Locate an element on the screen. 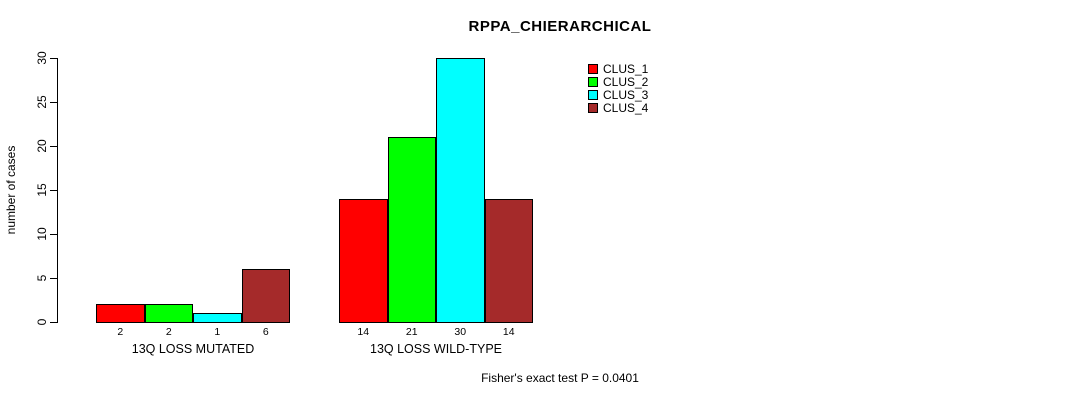 The image size is (1090, 400). legend-item: CLUS_3 is located at coordinates (618, 94).